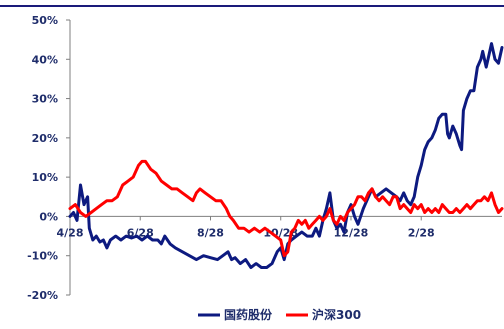 Image resolution: width=504 pixels, height=329 pixels. I want to click on legend-label: 国药股份, so click(248, 314).